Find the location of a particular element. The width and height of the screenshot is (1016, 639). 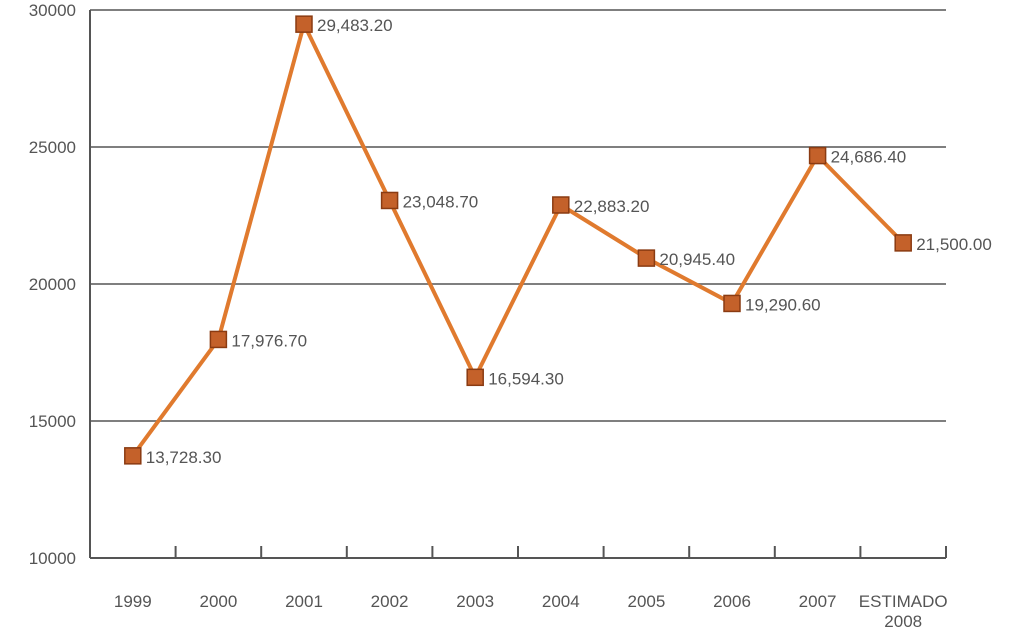

data-label: 17,976.70 is located at coordinates (269, 340).